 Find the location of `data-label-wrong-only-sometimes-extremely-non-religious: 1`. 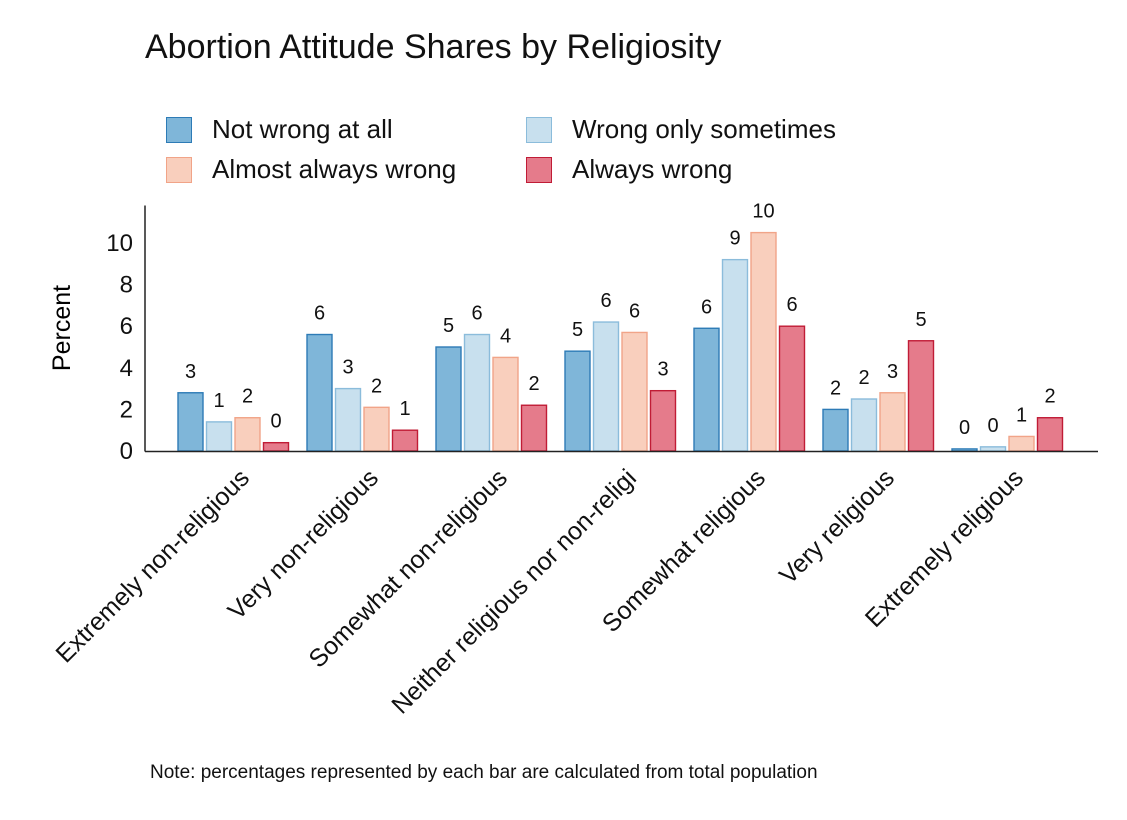

data-label-wrong-only-sometimes-extremely-non-religious: 1 is located at coordinates (218, 401).